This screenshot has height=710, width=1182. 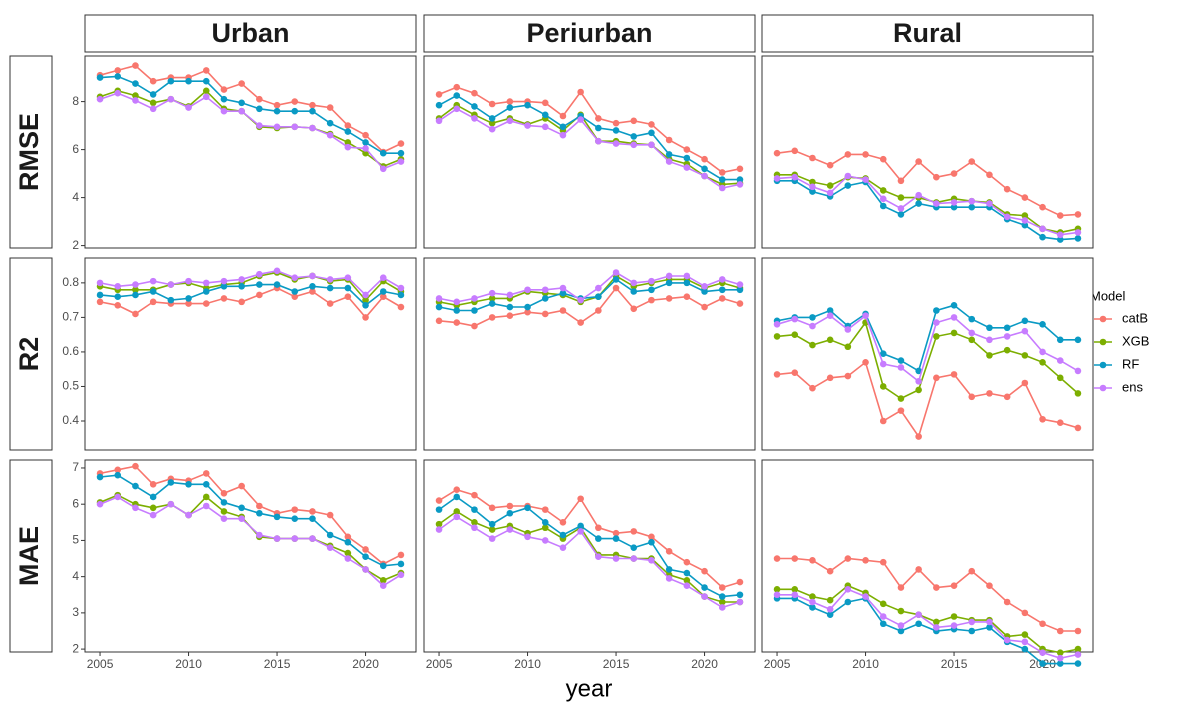 What do you see at coordinates (75, 576) in the screenshot?
I see `y-tick-label: 4` at bounding box center [75, 576].